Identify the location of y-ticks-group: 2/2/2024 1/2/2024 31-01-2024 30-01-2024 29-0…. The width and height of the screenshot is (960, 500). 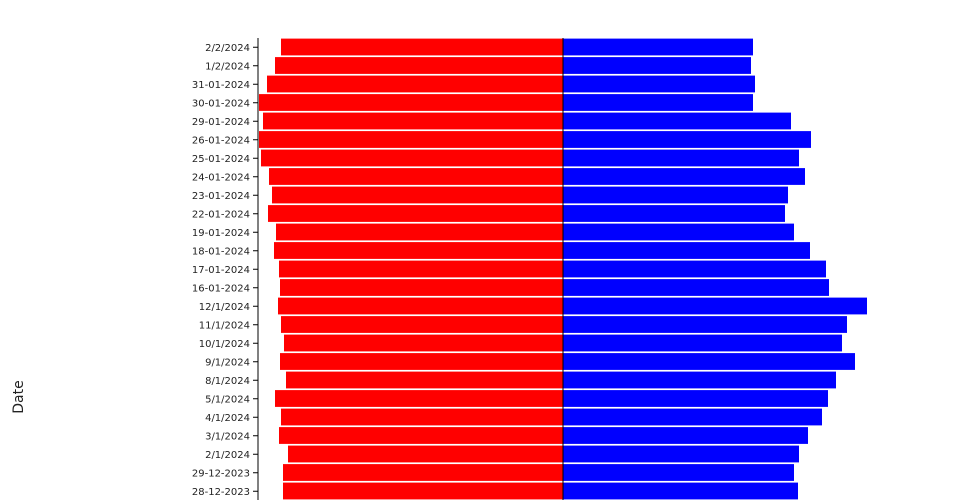
(225, 270).